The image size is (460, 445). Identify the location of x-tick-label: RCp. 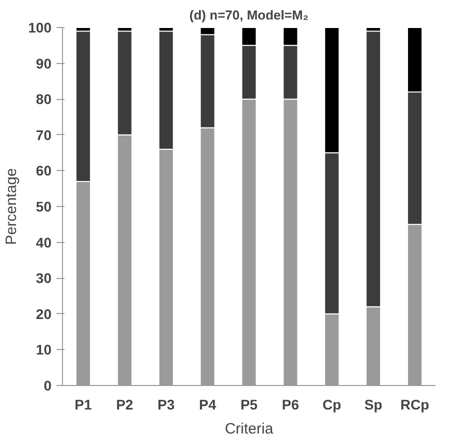
(415, 404).